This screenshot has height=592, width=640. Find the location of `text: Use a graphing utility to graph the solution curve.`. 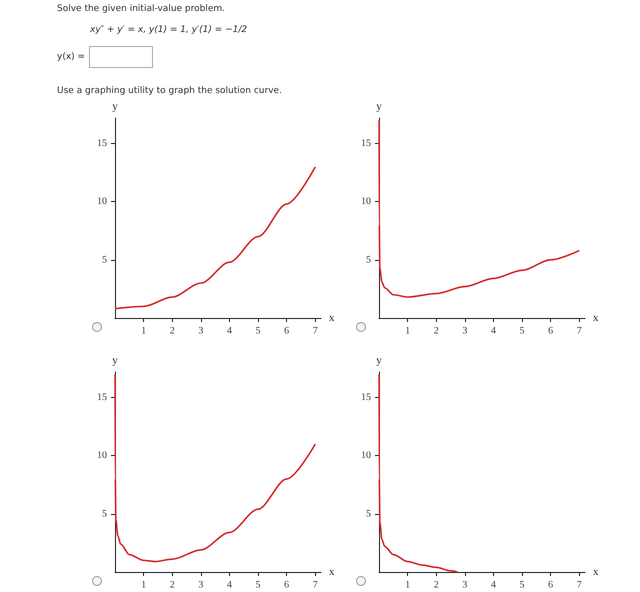

text: Use a graphing utility to graph the solution curve. is located at coordinates (169, 91).